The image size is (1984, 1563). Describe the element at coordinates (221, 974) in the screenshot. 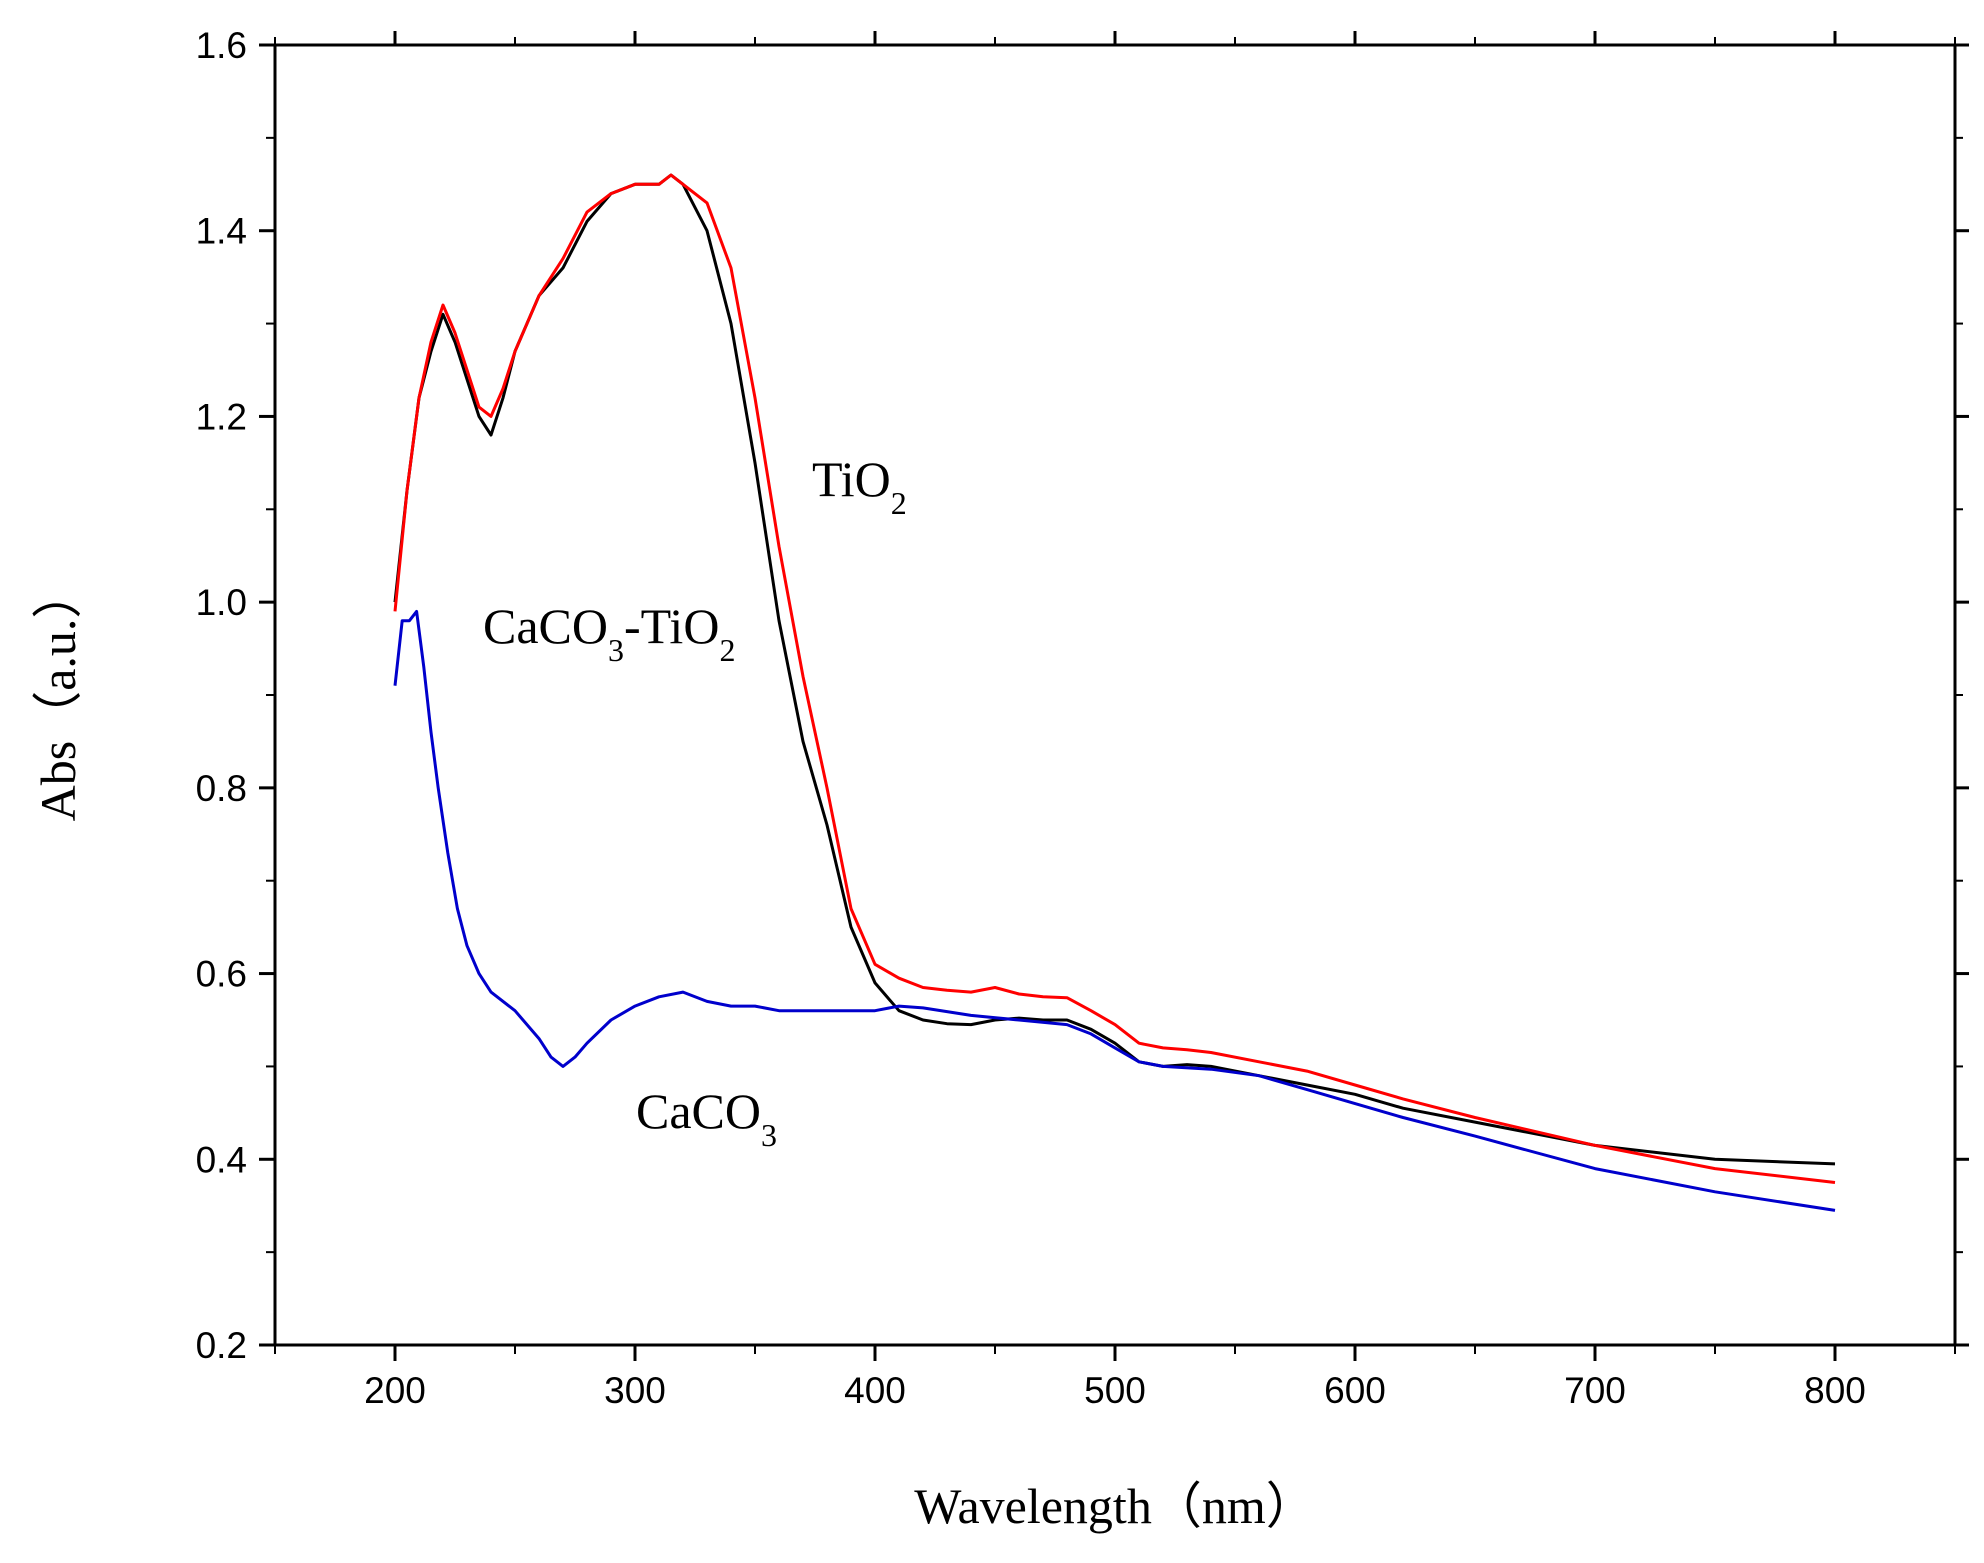

I see `y-tick-label: 0.6` at that location.